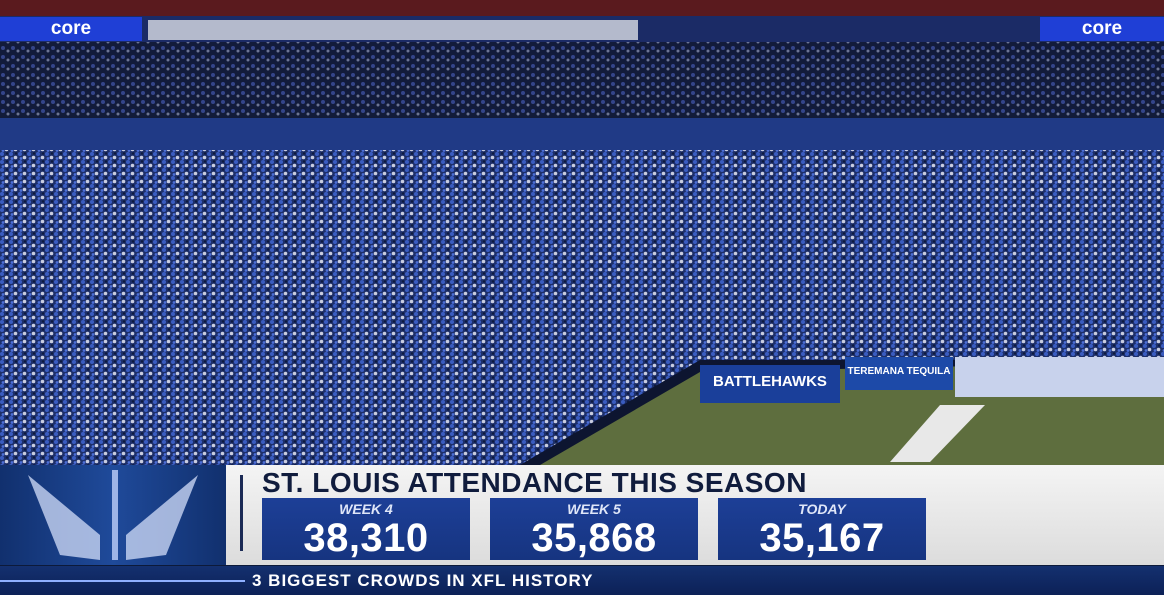  I want to click on graphic-title: ST. LOUIS ATTENDANCE THIS SEASON, so click(534, 482).